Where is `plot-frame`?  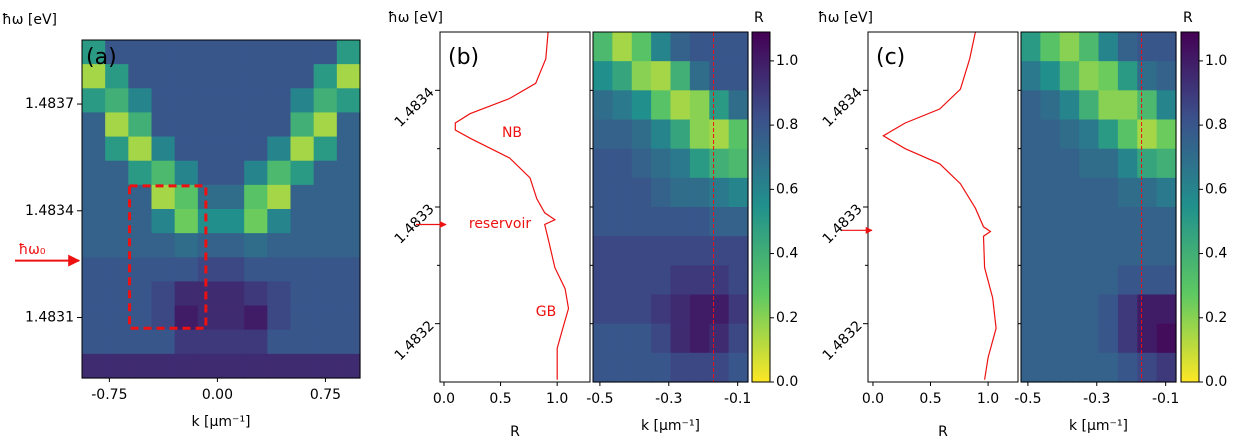 plot-frame is located at coordinates (515, 207).